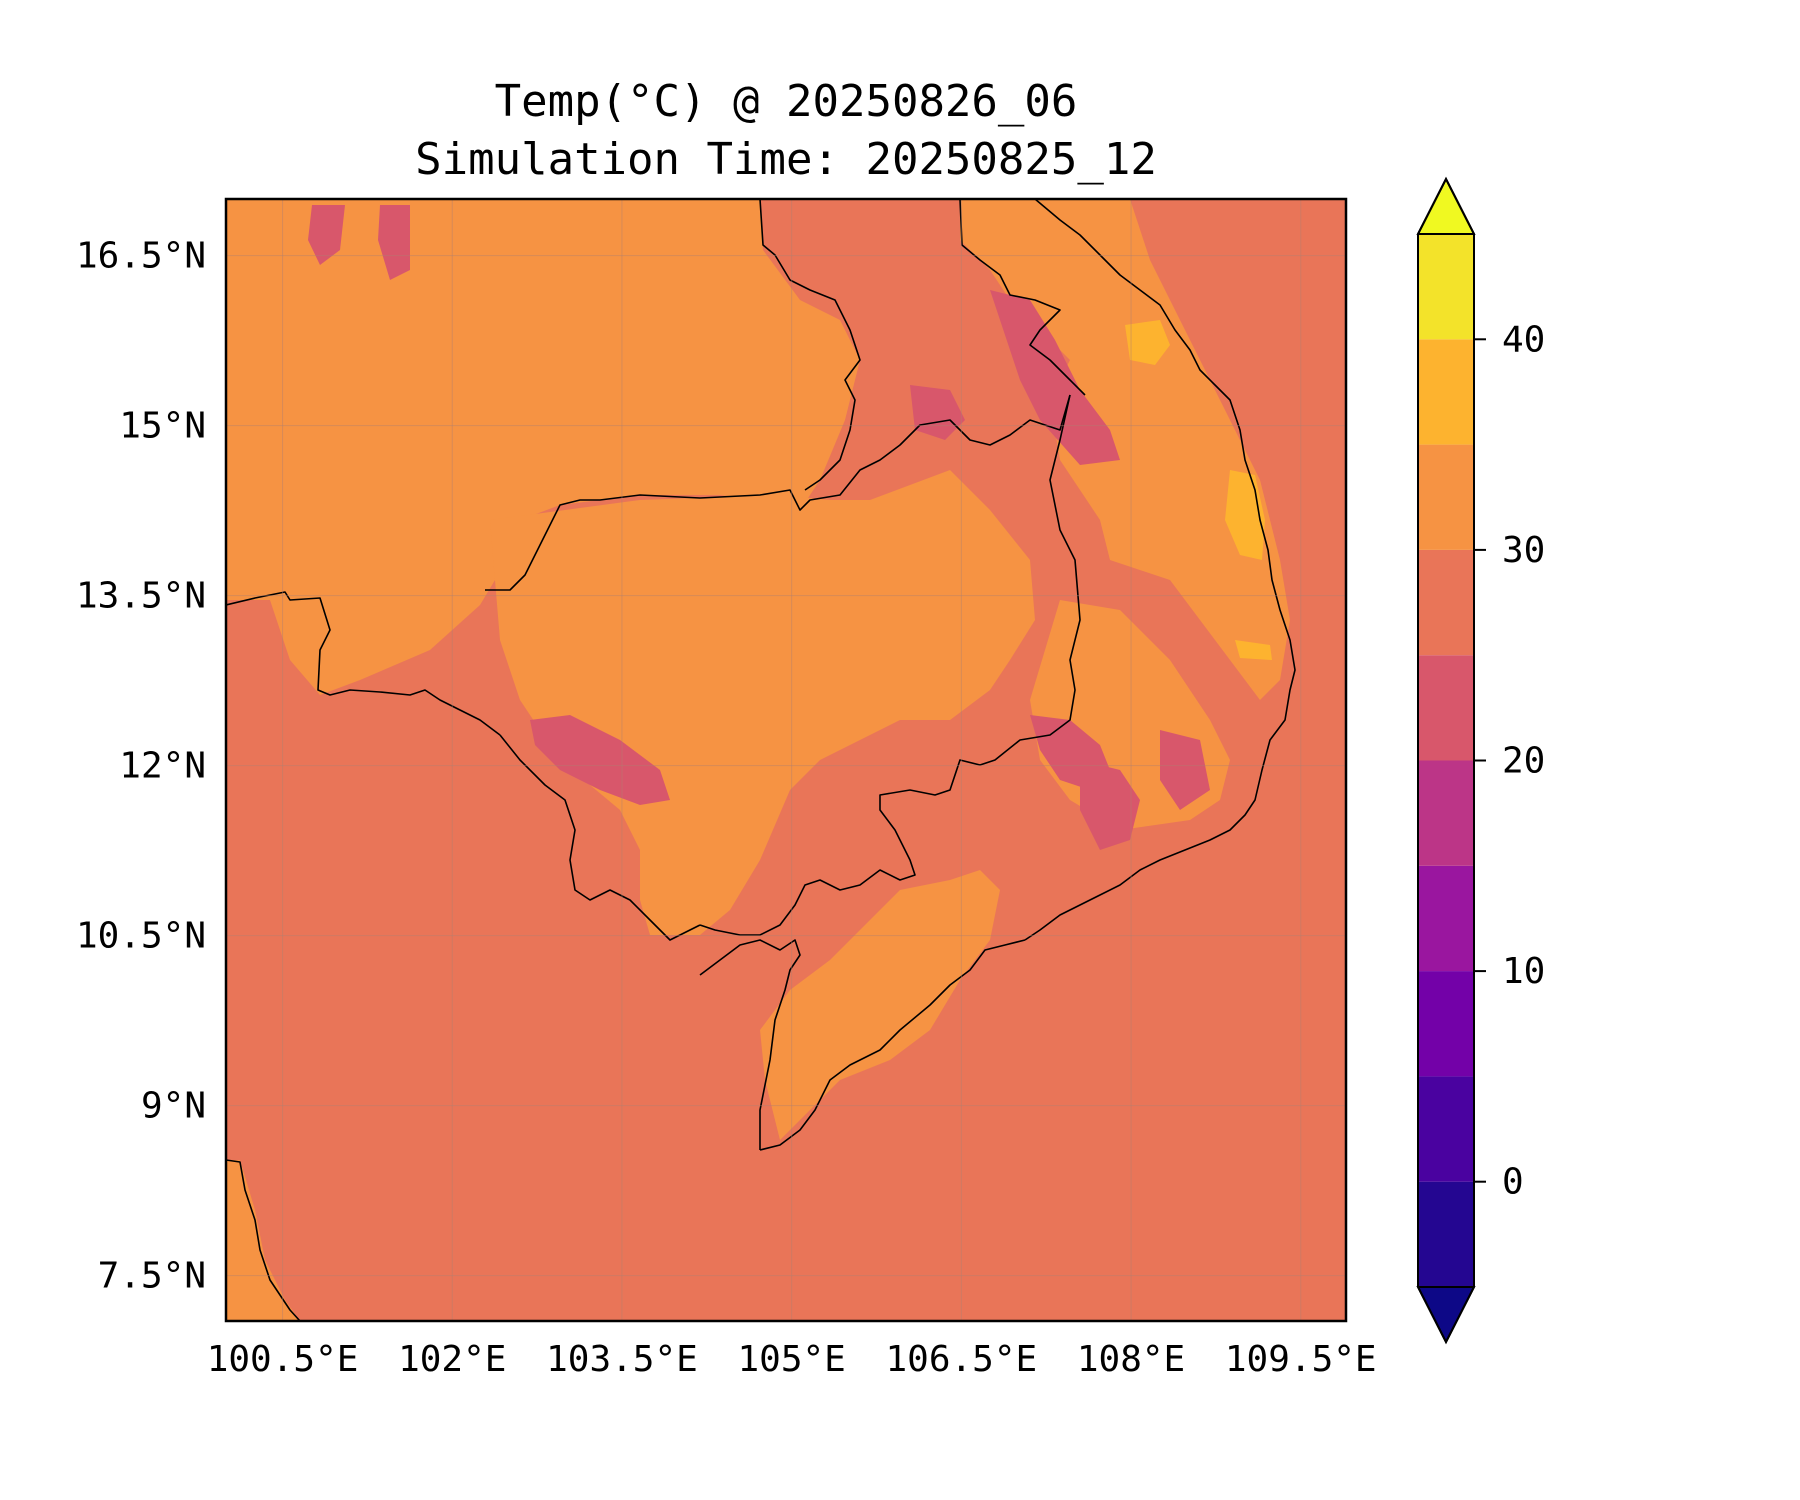 The image size is (1800, 1500). What do you see at coordinates (1446, 1315) in the screenshot?
I see `colorbar-under-extension` at bounding box center [1446, 1315].